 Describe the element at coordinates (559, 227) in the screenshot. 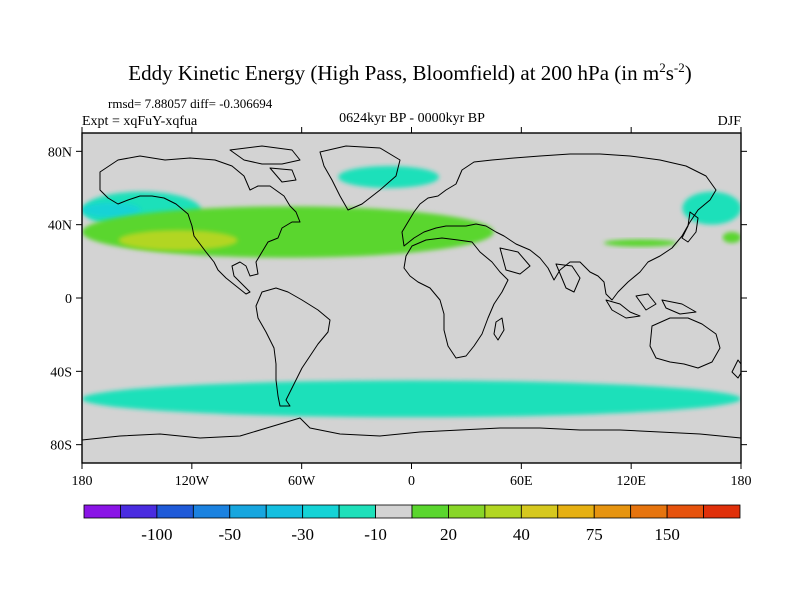

I see `coastline-eurasia` at that location.